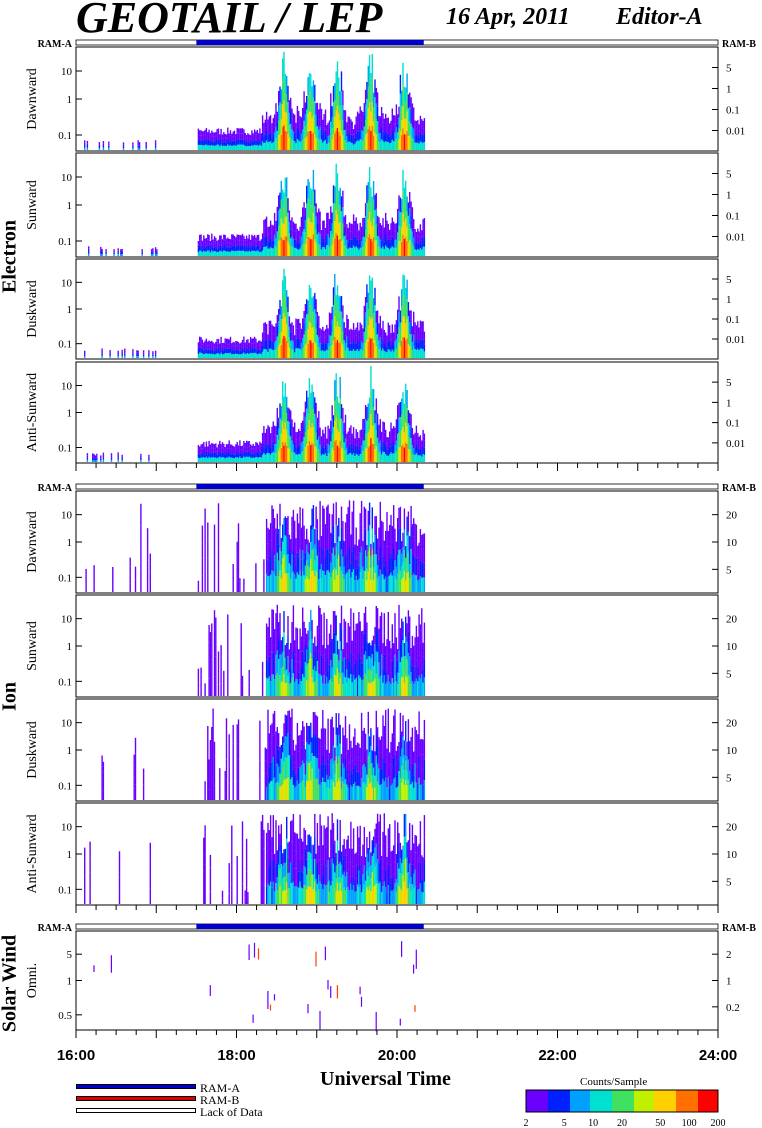  Describe the element at coordinates (659, 17) in the screenshot. I see `plot-editor: Editor-A` at that location.